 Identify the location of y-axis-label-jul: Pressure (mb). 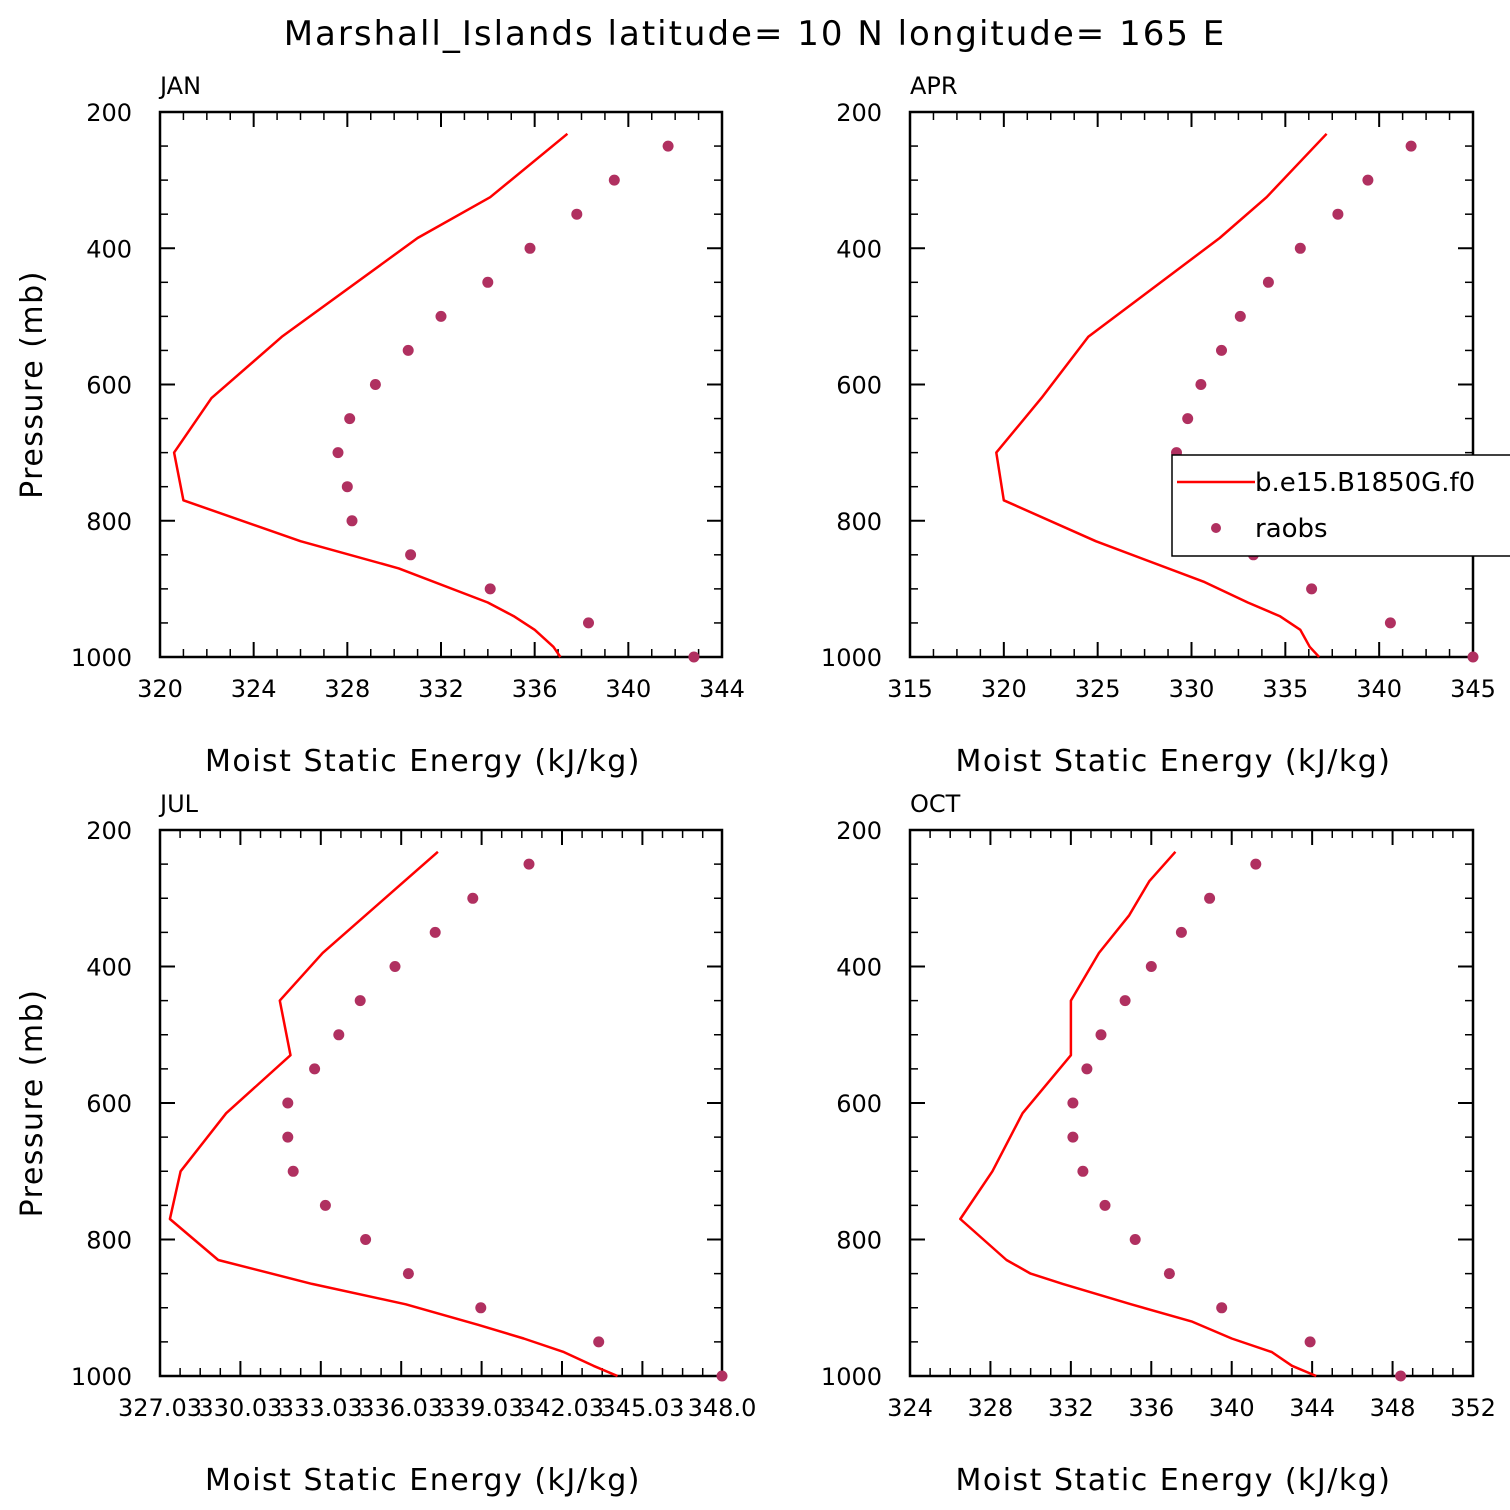
(32, 1103).